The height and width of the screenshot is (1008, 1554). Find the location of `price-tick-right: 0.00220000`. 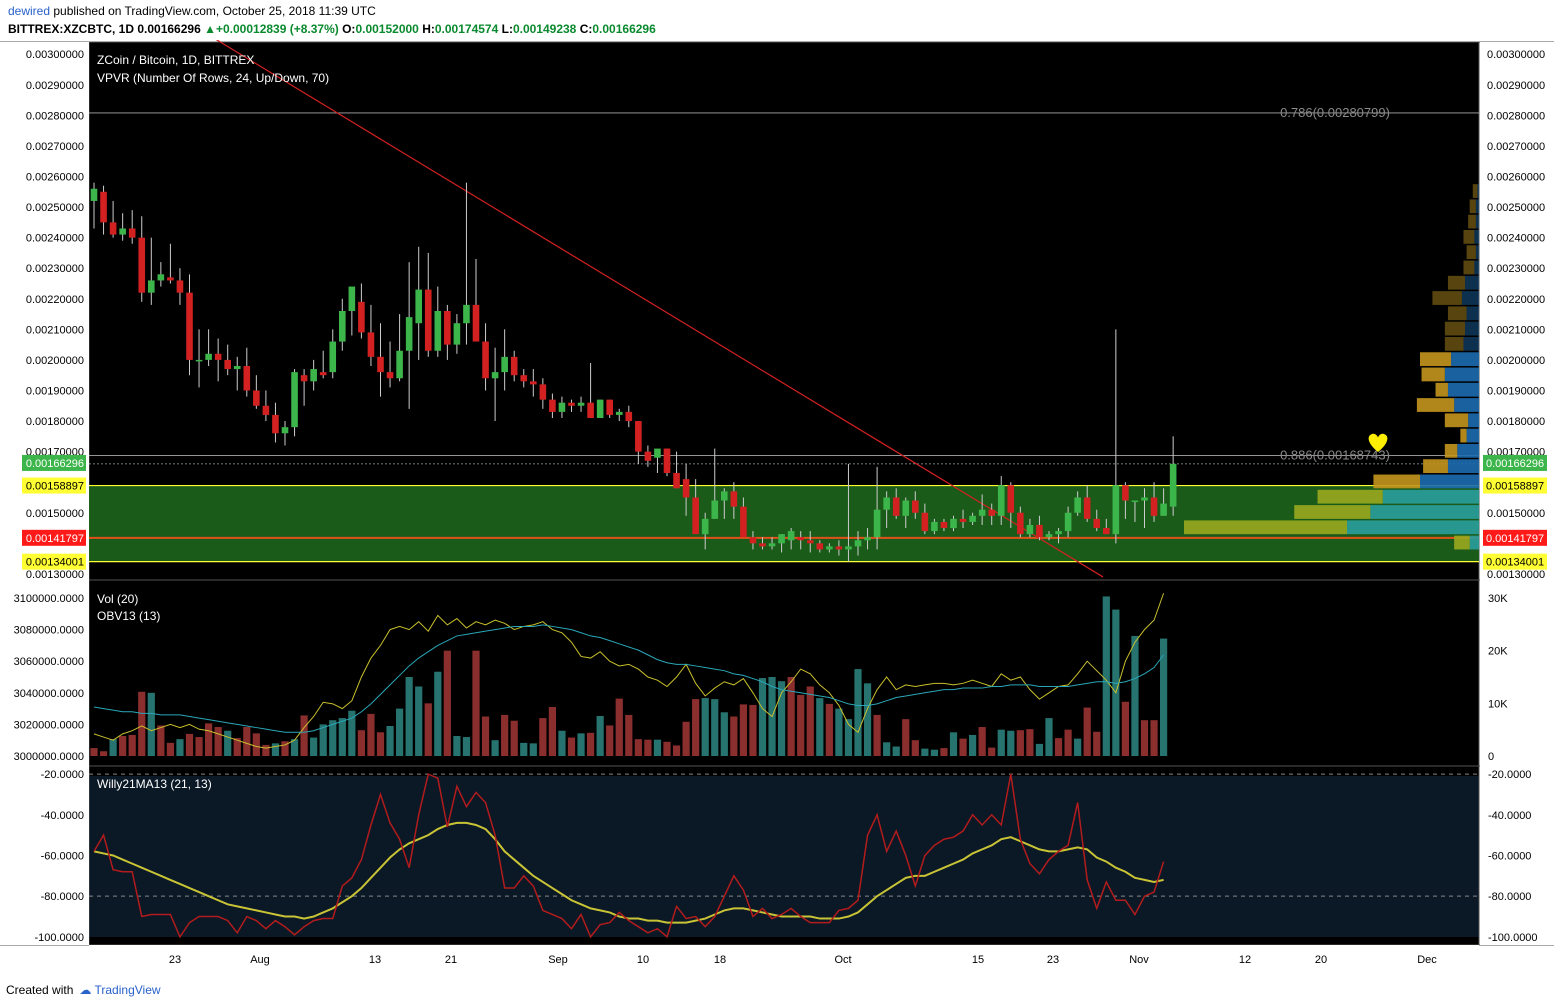

price-tick-right: 0.00220000 is located at coordinates (1516, 300).